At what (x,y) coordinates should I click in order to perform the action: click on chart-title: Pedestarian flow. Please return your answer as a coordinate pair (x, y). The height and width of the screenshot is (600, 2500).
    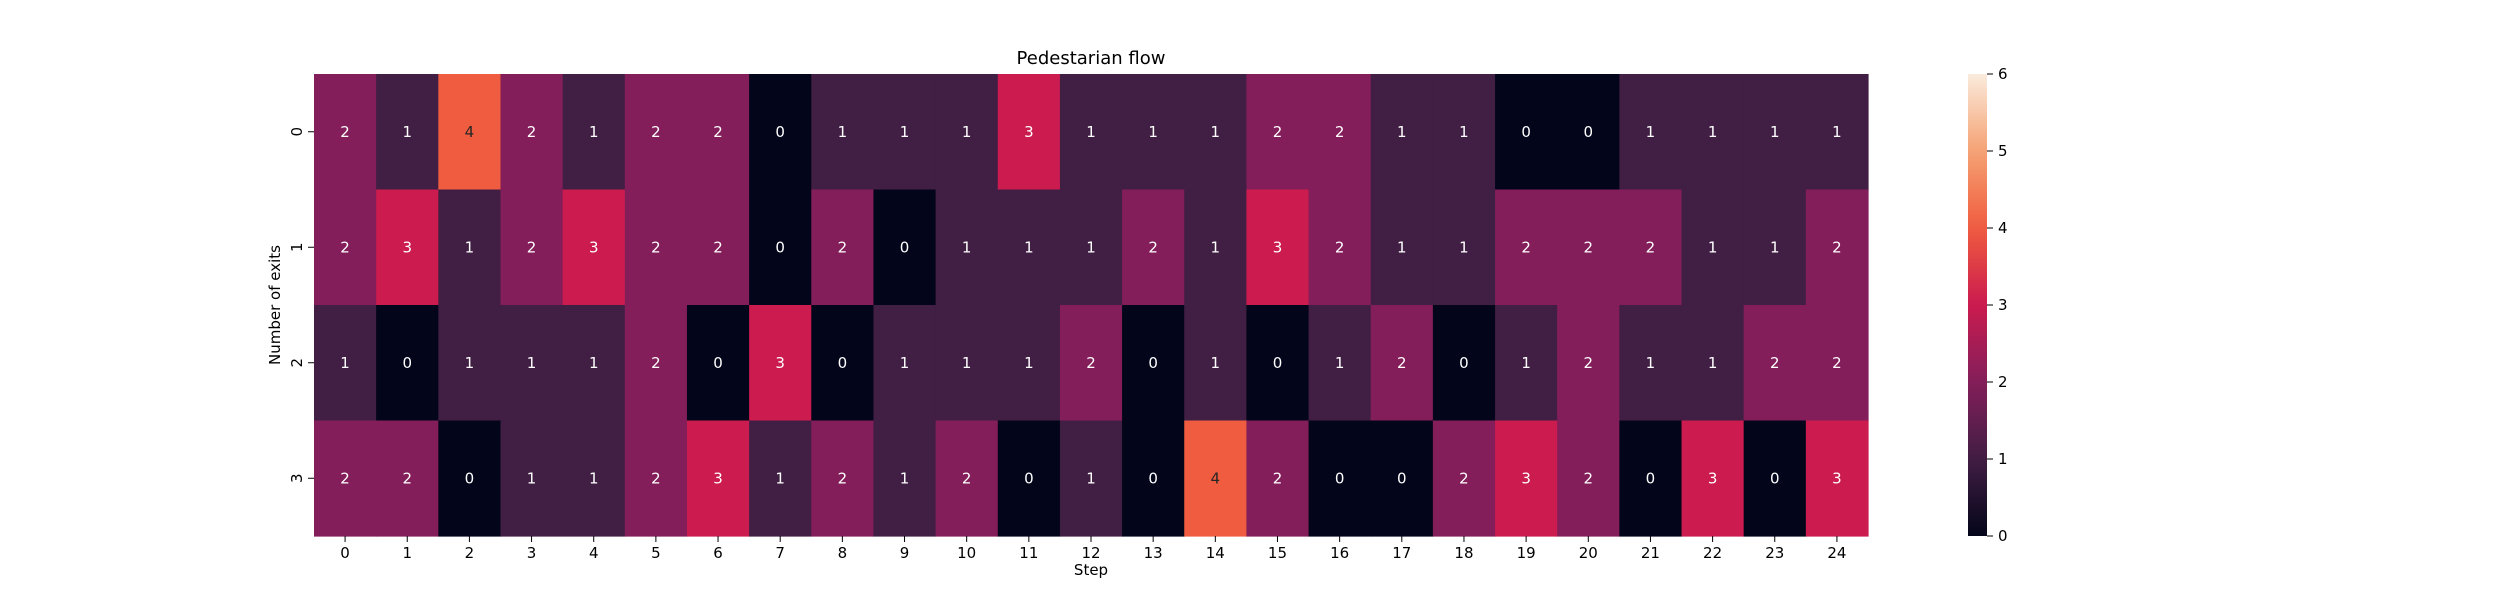
    Looking at the image, I should click on (1091, 58).